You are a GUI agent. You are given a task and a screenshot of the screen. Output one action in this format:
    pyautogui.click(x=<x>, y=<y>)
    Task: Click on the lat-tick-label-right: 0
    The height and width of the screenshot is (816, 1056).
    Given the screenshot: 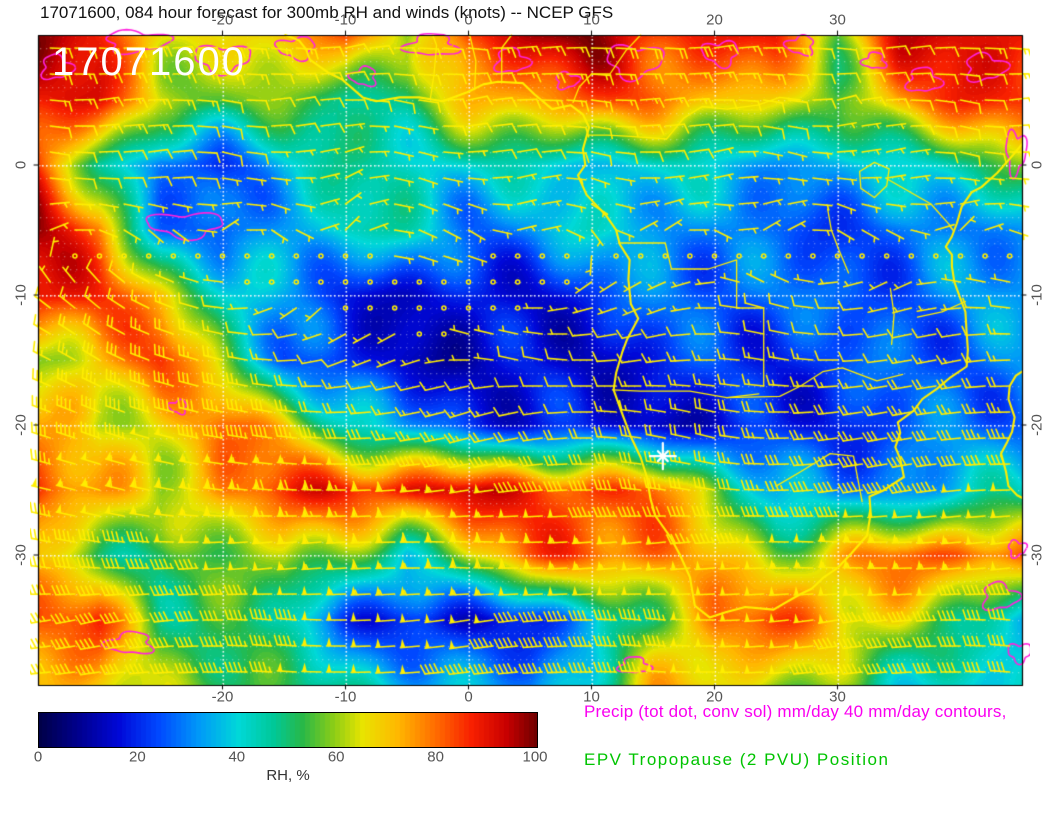 What is the action you would take?
    pyautogui.click(x=1037, y=165)
    